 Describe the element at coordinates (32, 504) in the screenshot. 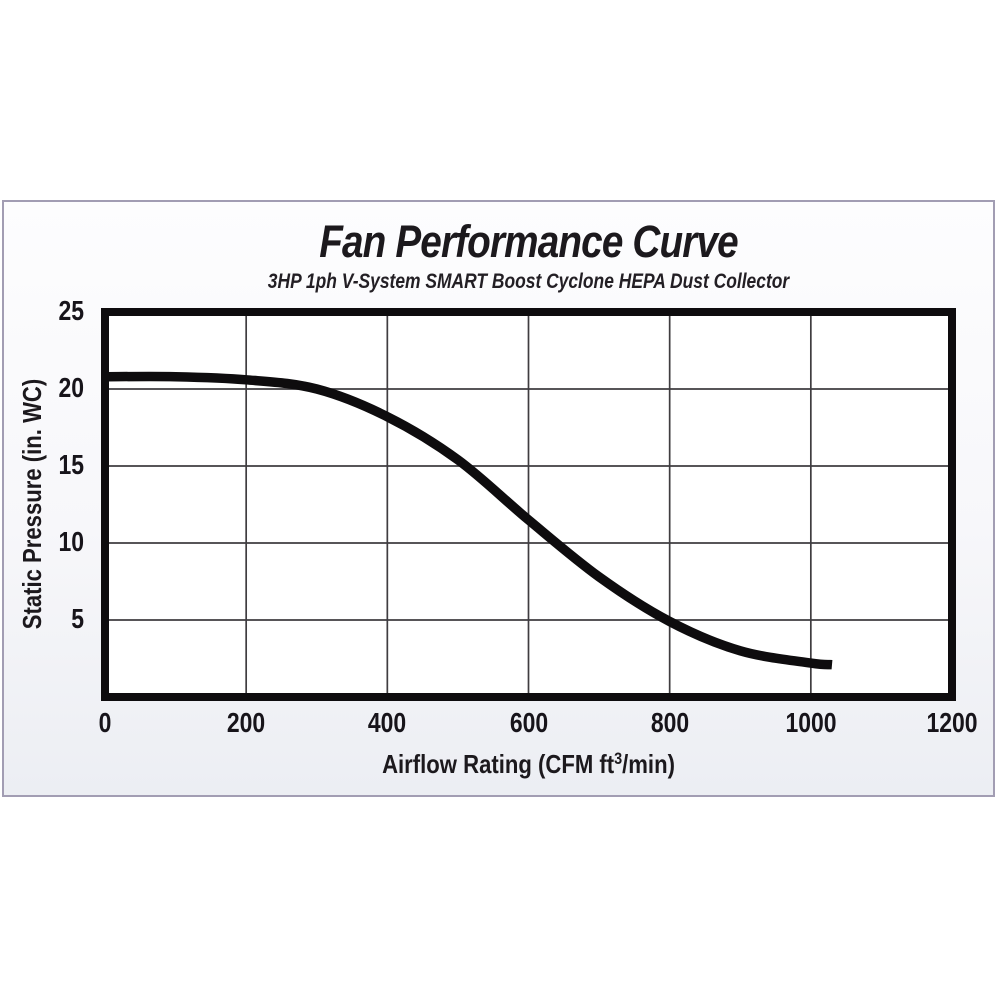

I see `y-axis-title: Static Pressure (in. WC)` at that location.